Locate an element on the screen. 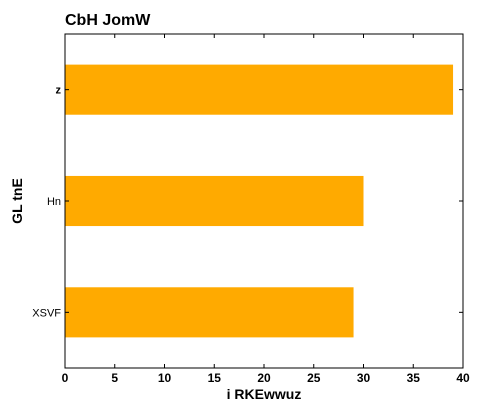 The width and height of the screenshot is (483, 414). x-tick-label: 25 is located at coordinates (314, 378).